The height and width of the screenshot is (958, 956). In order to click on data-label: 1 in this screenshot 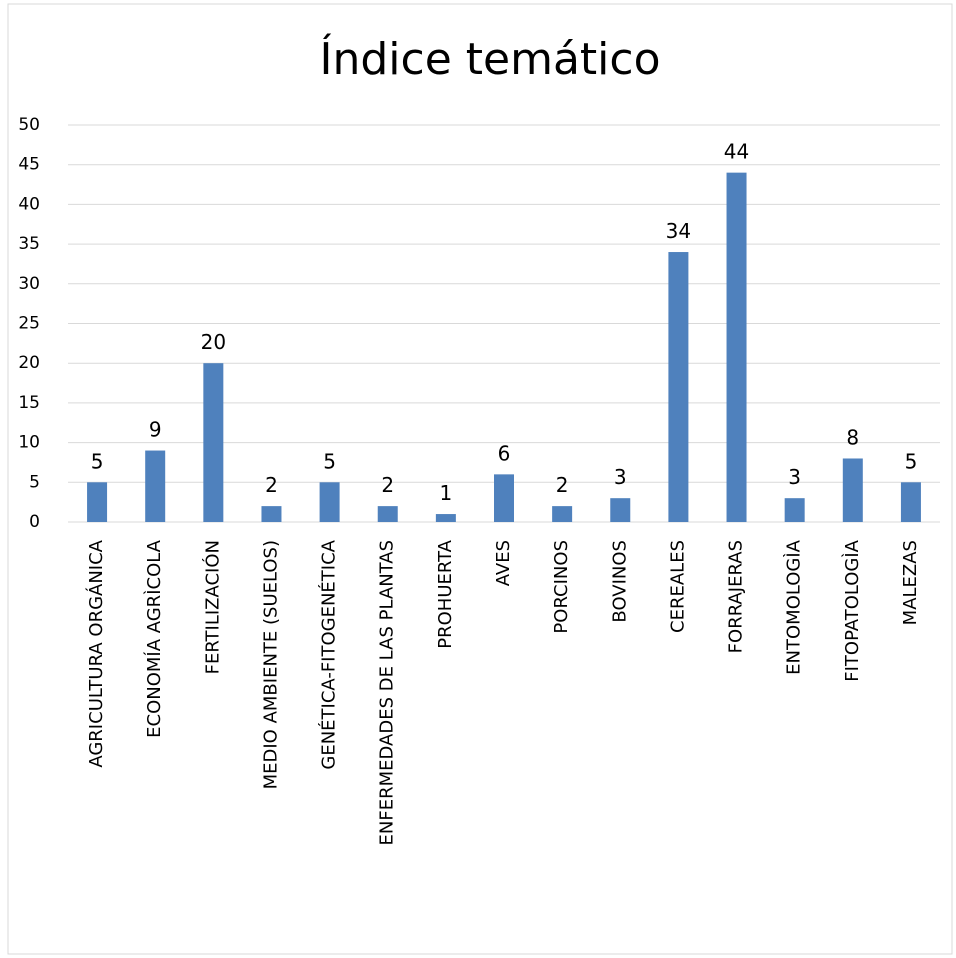, I will do `click(445, 493)`.